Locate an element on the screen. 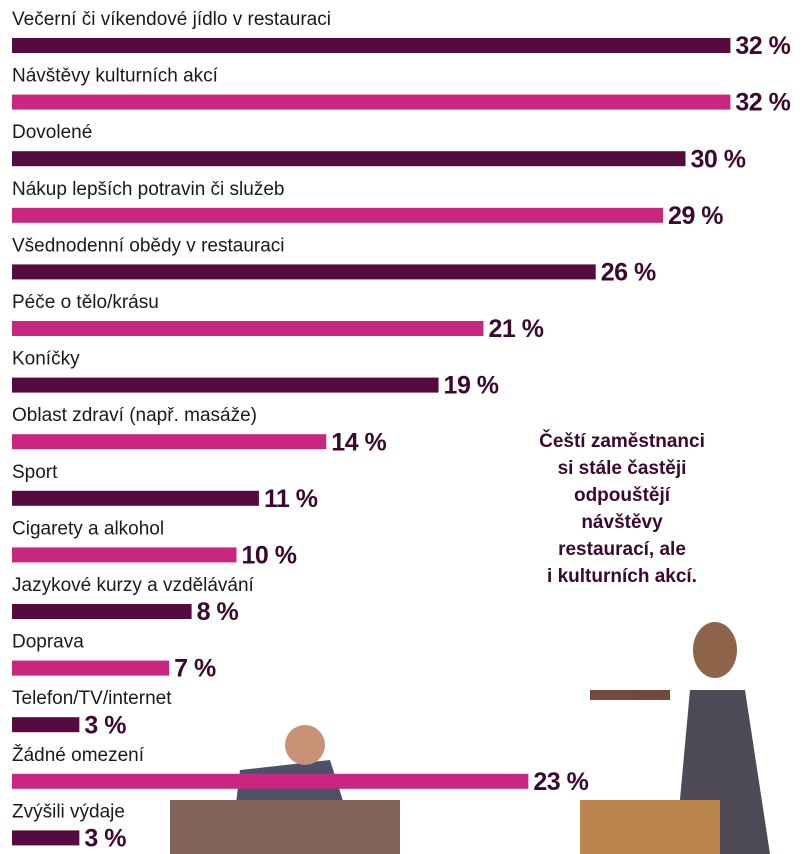 The image size is (803, 854). category-label: Doprava is located at coordinates (48, 642).